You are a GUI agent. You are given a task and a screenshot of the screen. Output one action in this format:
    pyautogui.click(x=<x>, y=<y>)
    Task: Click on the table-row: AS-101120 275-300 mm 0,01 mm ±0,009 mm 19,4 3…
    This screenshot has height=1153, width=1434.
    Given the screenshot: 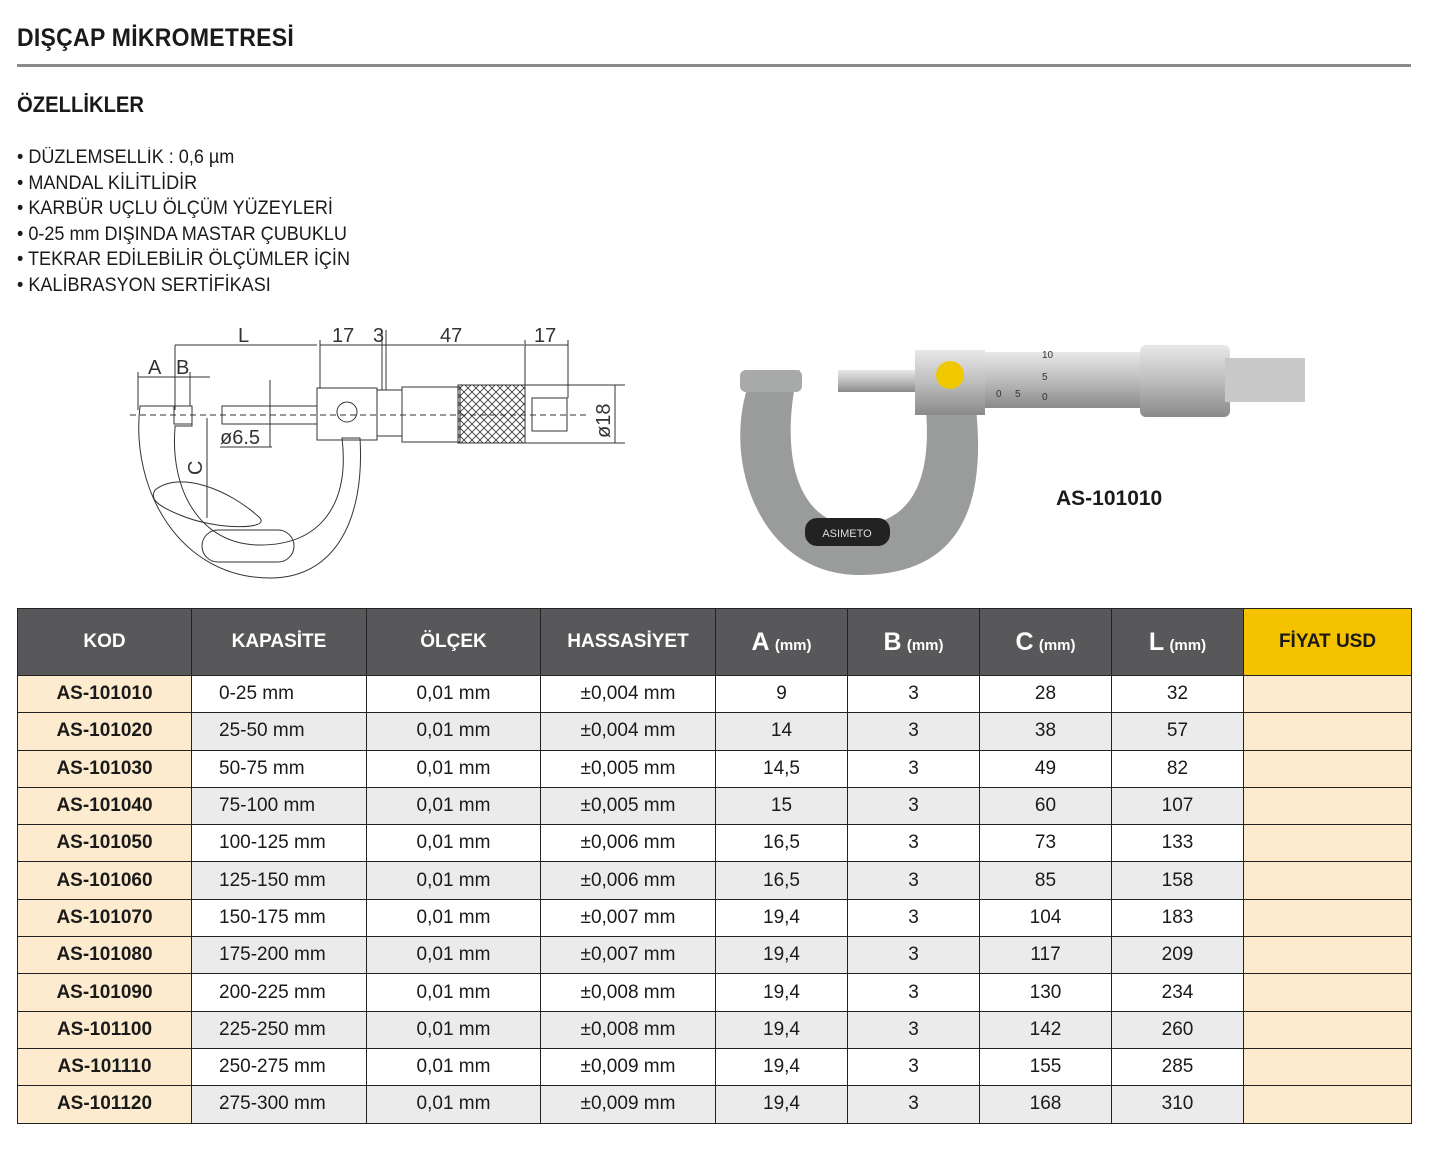 What is the action you would take?
    pyautogui.click(x=714, y=1104)
    